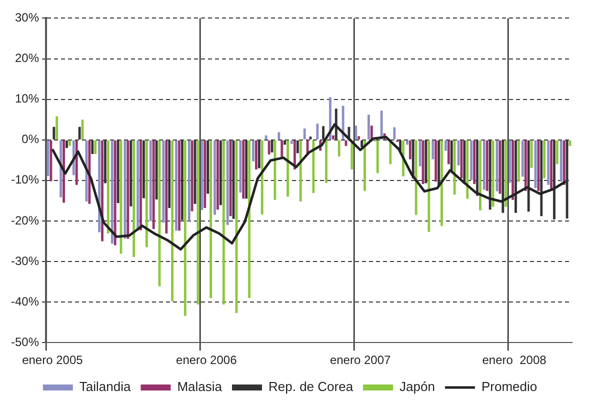 The width and height of the screenshot is (592, 412). I want to click on x-tick-label: enero 2008, so click(514, 360).